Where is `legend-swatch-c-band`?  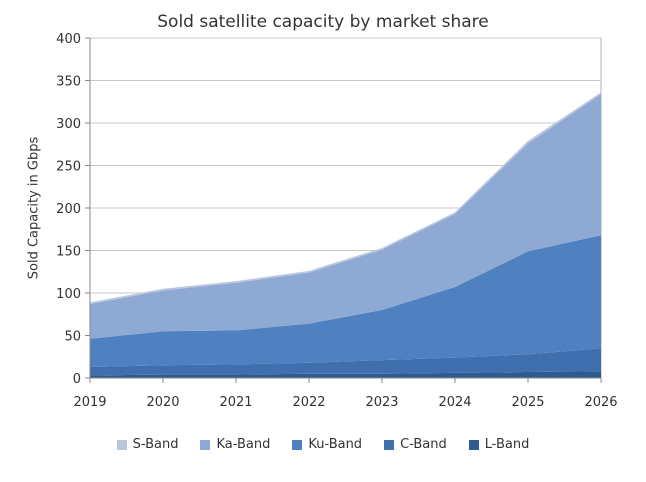
legend-swatch-c-band is located at coordinates (389, 444).